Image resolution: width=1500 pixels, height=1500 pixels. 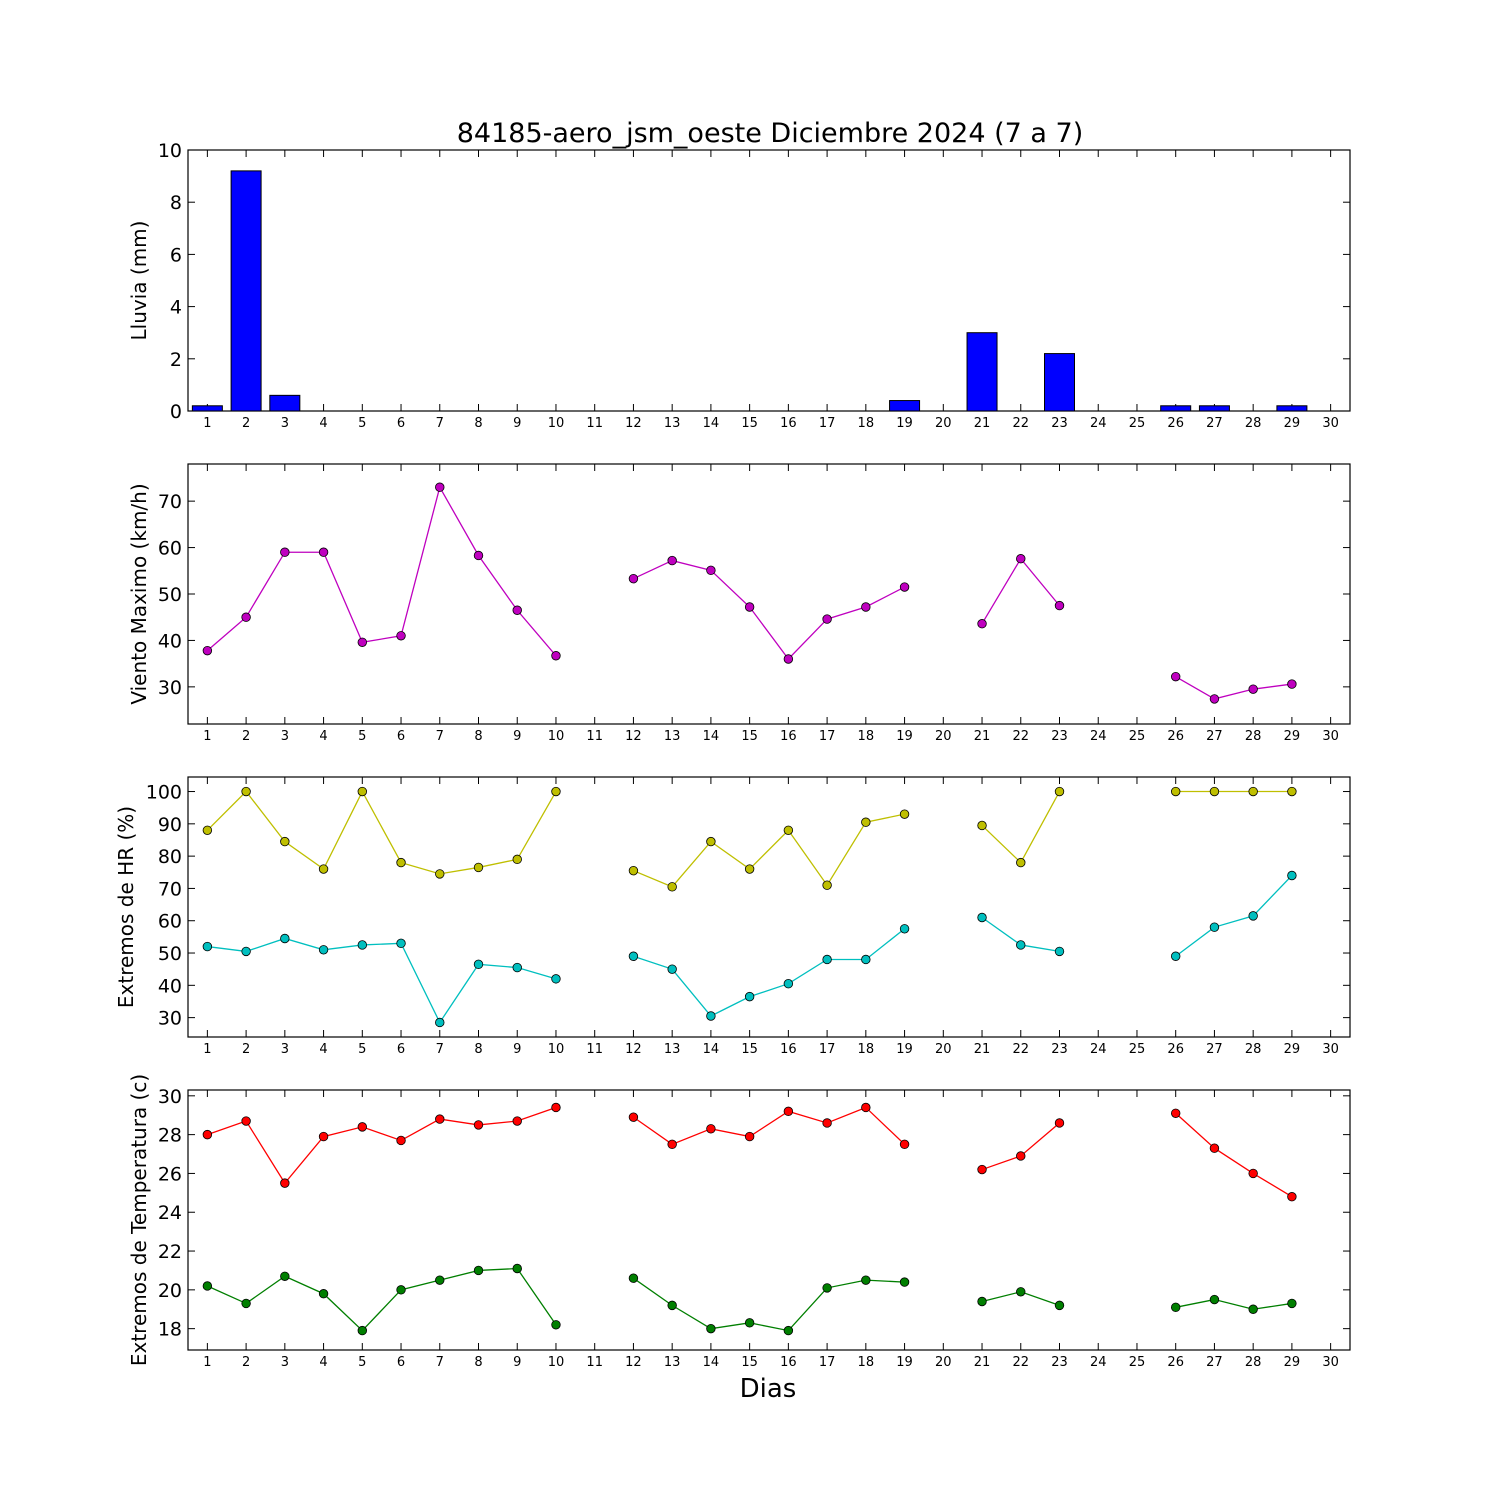 I want to click on x-tick-label: 6, so click(x=401, y=736).